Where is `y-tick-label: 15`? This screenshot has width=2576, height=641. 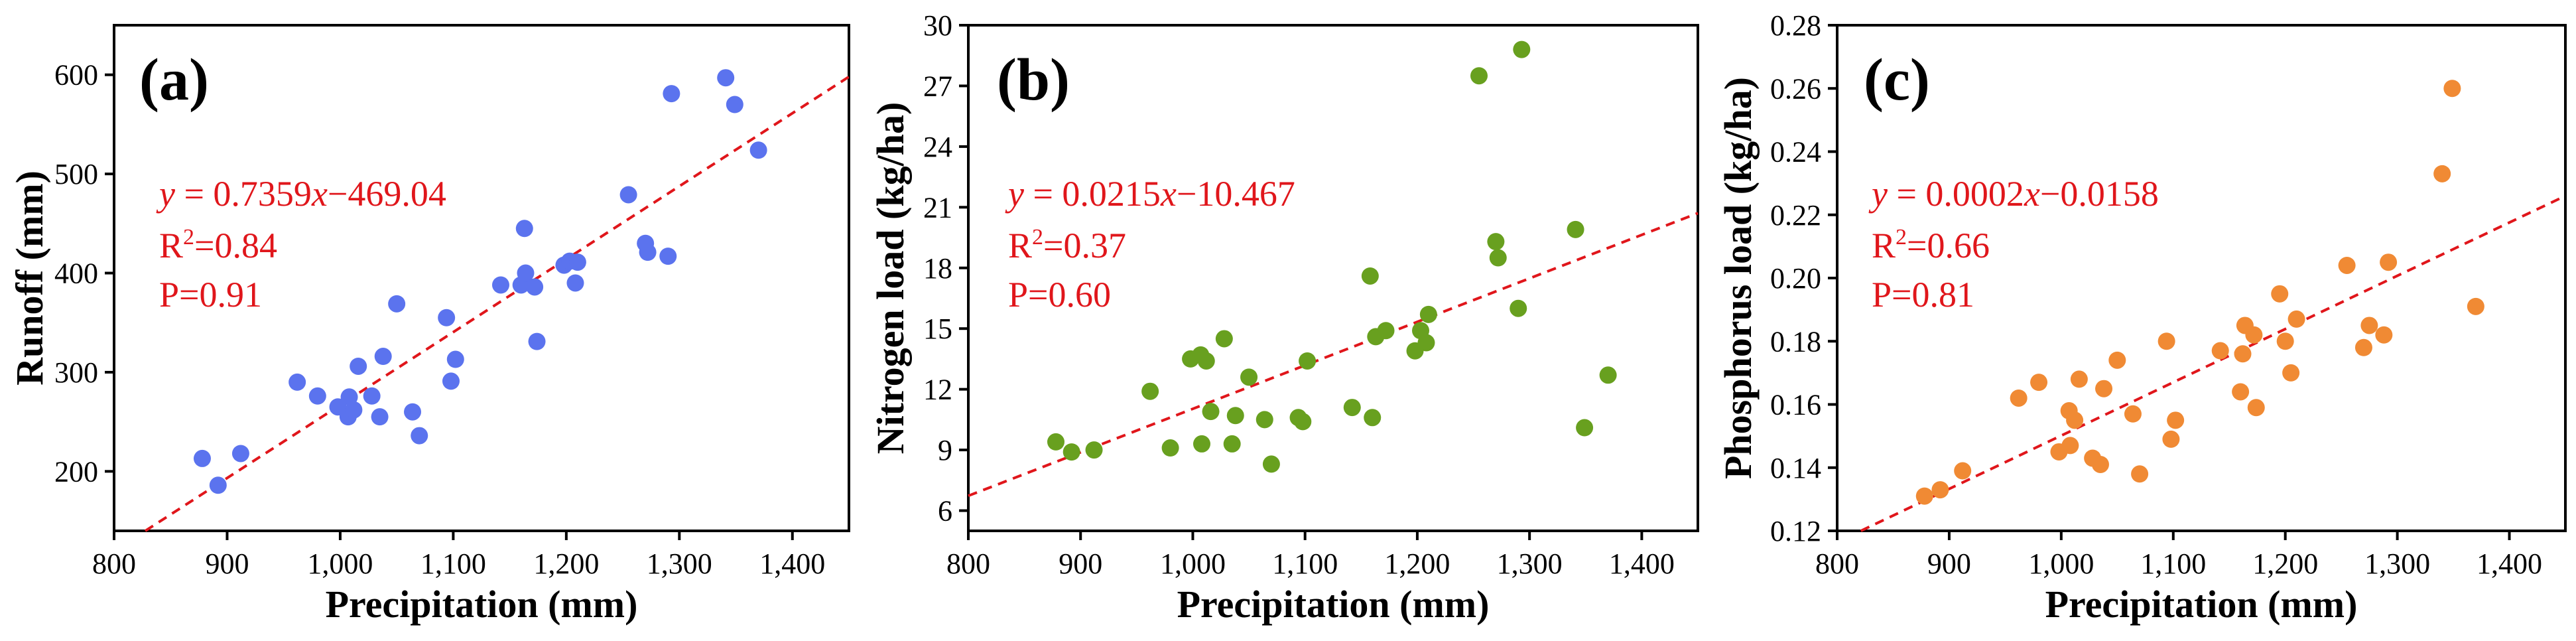
y-tick-label: 15 is located at coordinates (938, 329).